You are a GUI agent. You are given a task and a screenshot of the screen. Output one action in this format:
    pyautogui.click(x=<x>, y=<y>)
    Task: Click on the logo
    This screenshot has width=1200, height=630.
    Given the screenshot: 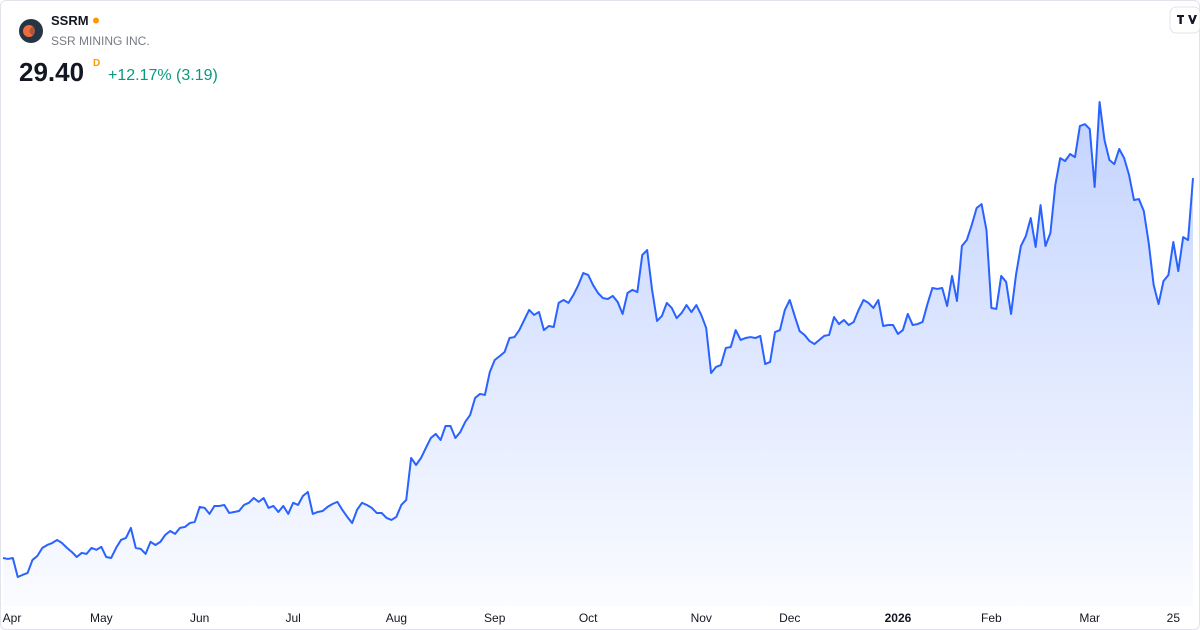 What is the action you would take?
    pyautogui.click(x=31, y=31)
    